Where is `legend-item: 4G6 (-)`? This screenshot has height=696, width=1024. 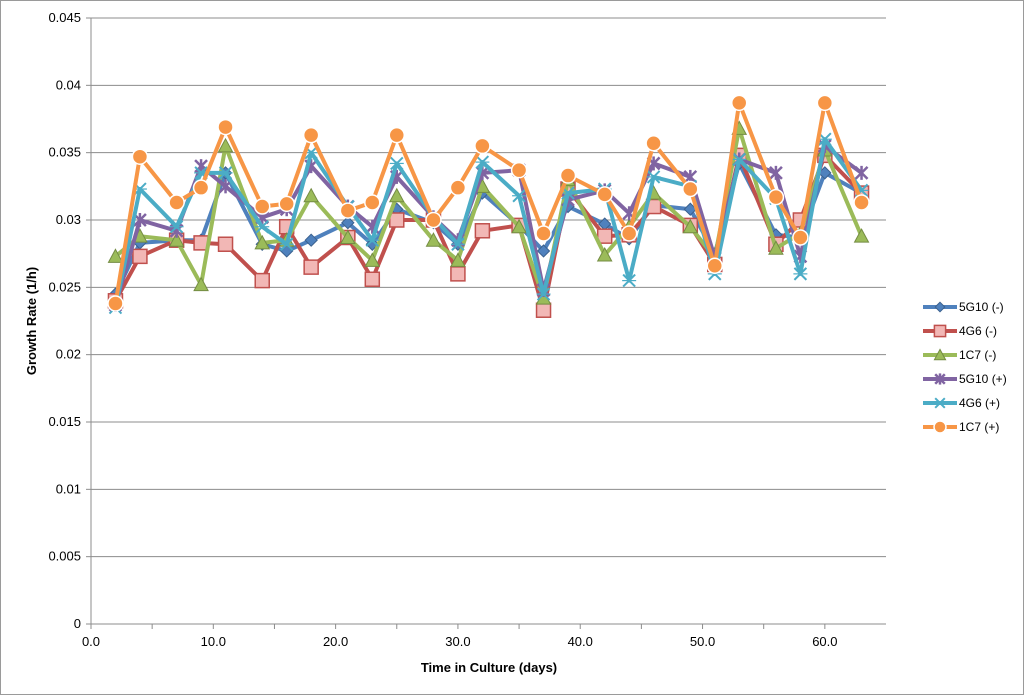 legend-item: 4G6 (-) is located at coordinates (960, 331).